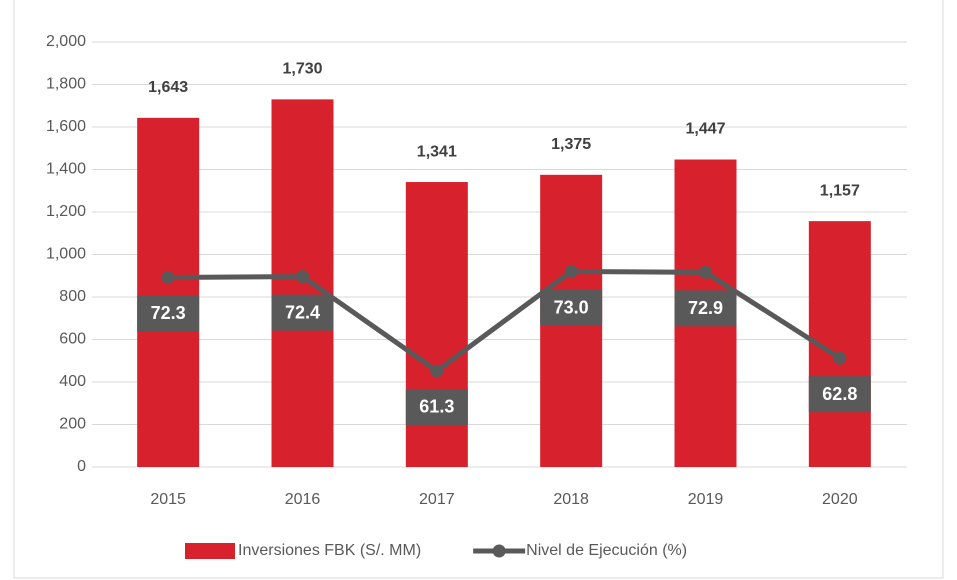 The width and height of the screenshot is (957, 580). What do you see at coordinates (72, 424) in the screenshot?
I see `y-tick-label: 200` at bounding box center [72, 424].